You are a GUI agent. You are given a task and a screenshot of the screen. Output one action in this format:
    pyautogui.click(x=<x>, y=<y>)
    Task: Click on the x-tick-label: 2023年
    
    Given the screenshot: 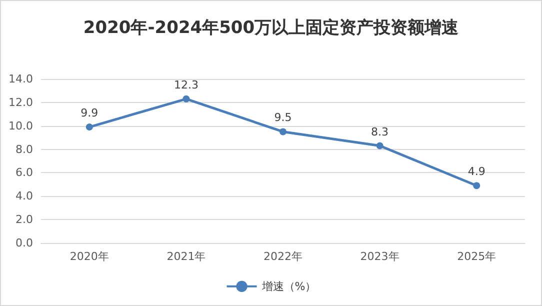 What is the action you would take?
    pyautogui.click(x=380, y=256)
    